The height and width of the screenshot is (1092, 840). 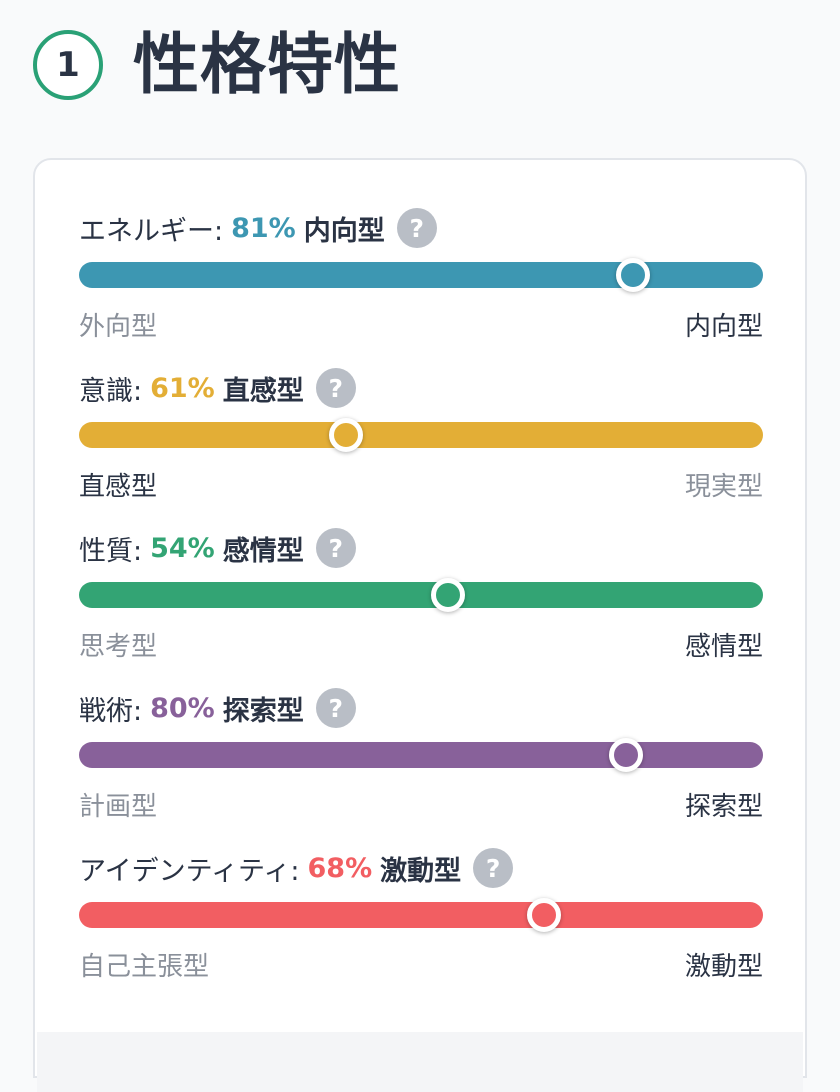 I want to click on trait-right-pole: 感情型, so click(x=723, y=647).